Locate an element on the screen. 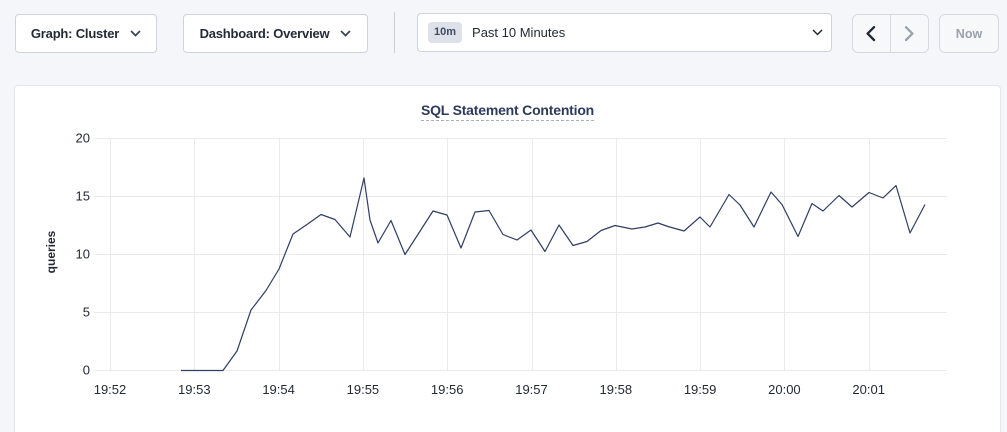 The height and width of the screenshot is (432, 1007). svg-text: 19:56 is located at coordinates (447, 389).